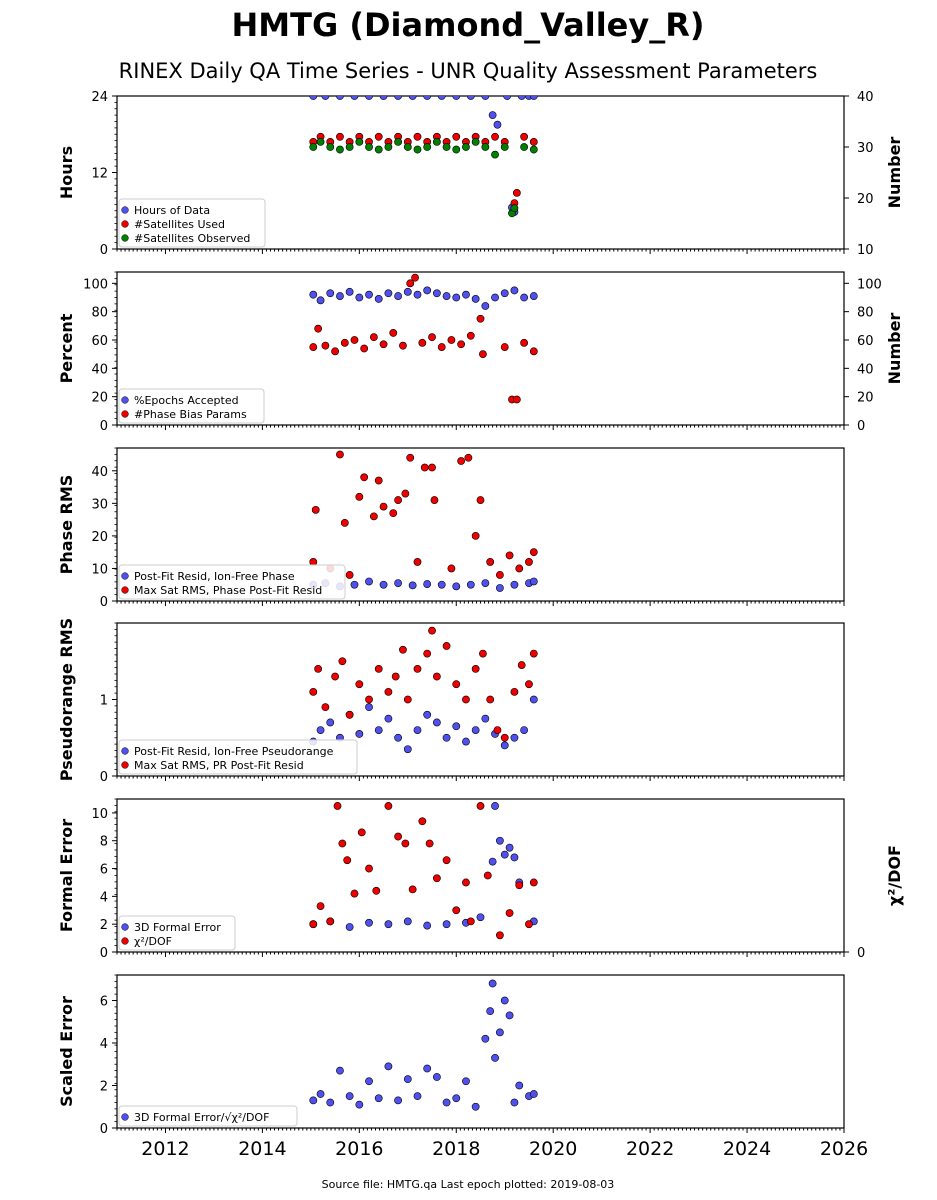  What do you see at coordinates (172, 210) in the screenshot?
I see `legend-label: Hours of Data` at bounding box center [172, 210].